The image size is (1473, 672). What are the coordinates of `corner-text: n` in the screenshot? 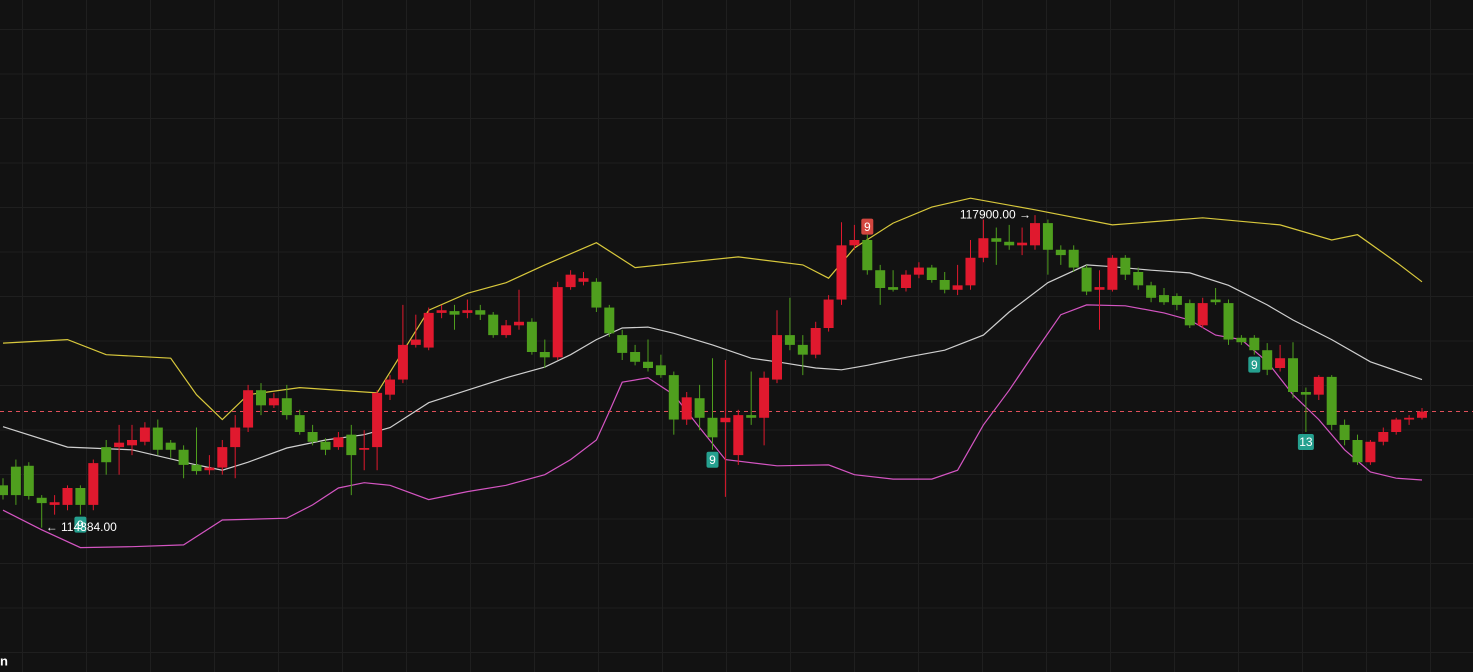 It's located at (4, 660).